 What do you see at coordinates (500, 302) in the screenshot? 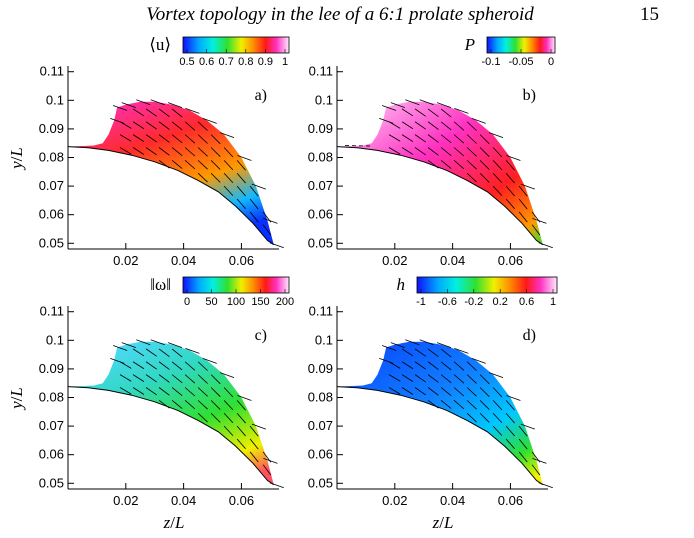
I see `colorbar-tick-label: 0.2` at bounding box center [500, 302].